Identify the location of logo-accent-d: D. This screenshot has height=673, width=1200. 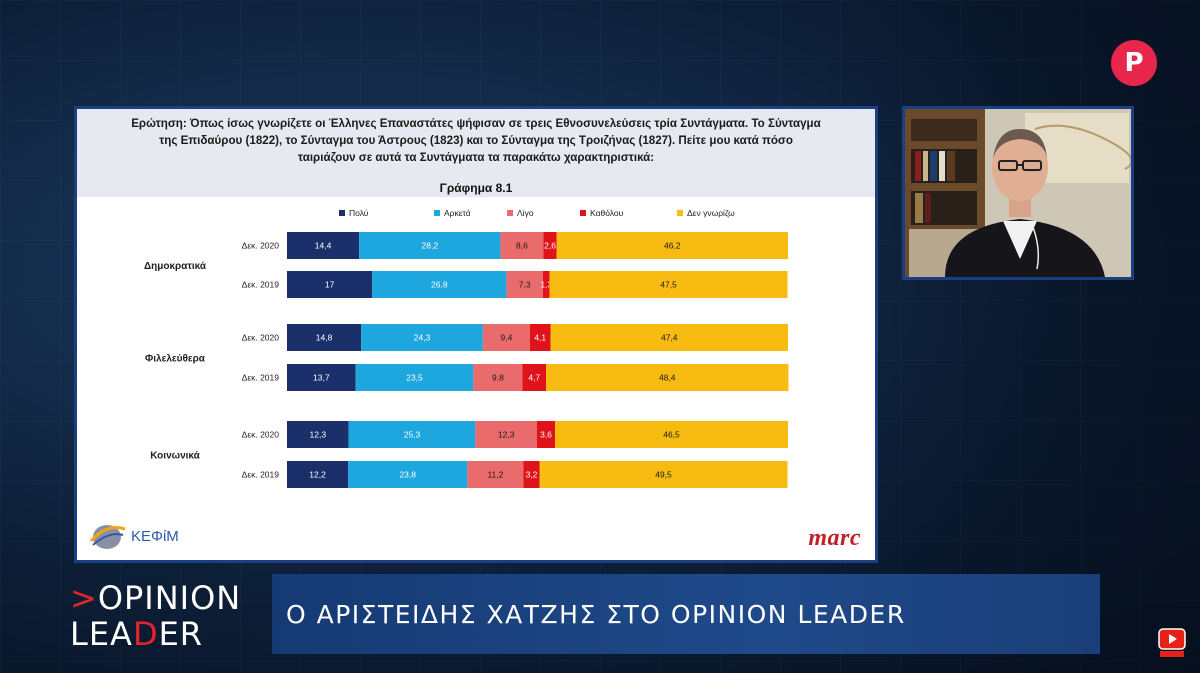
(145, 634).